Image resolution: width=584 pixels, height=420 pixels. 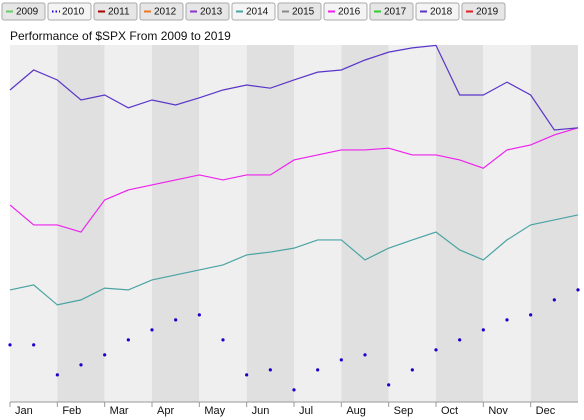 I want to click on legend-item: 2011, so click(x=115, y=11).